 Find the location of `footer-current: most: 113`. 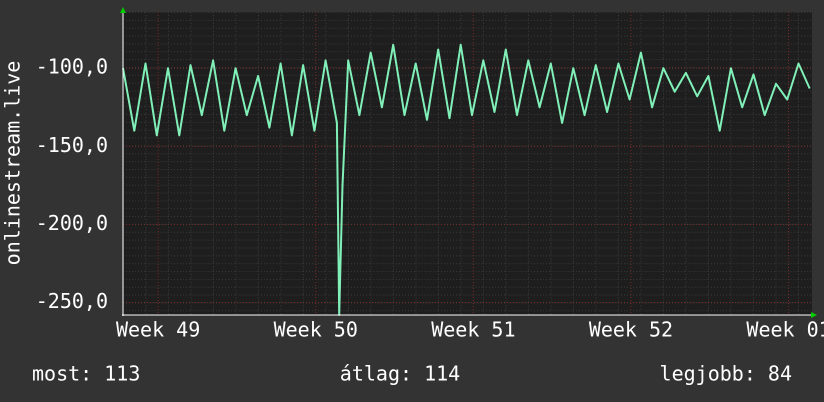

footer-current: most: 113 is located at coordinates (86, 374).